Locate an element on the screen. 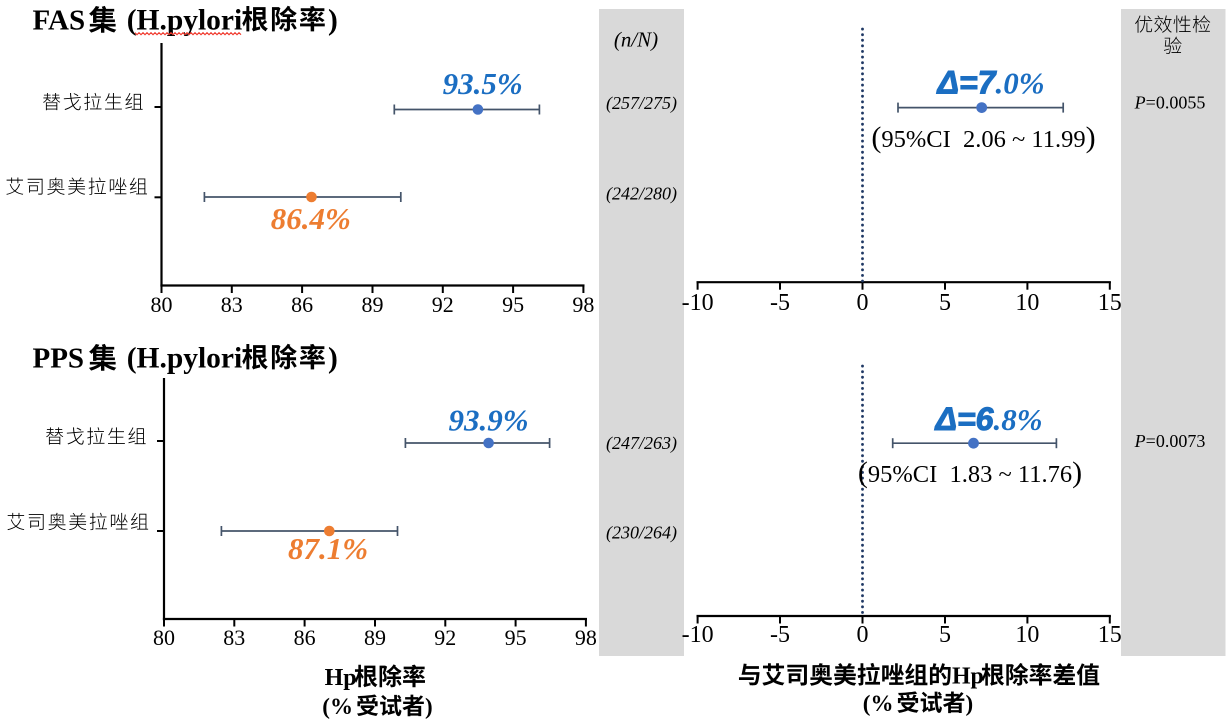  svg-text: 93.9% is located at coordinates (488, 420).